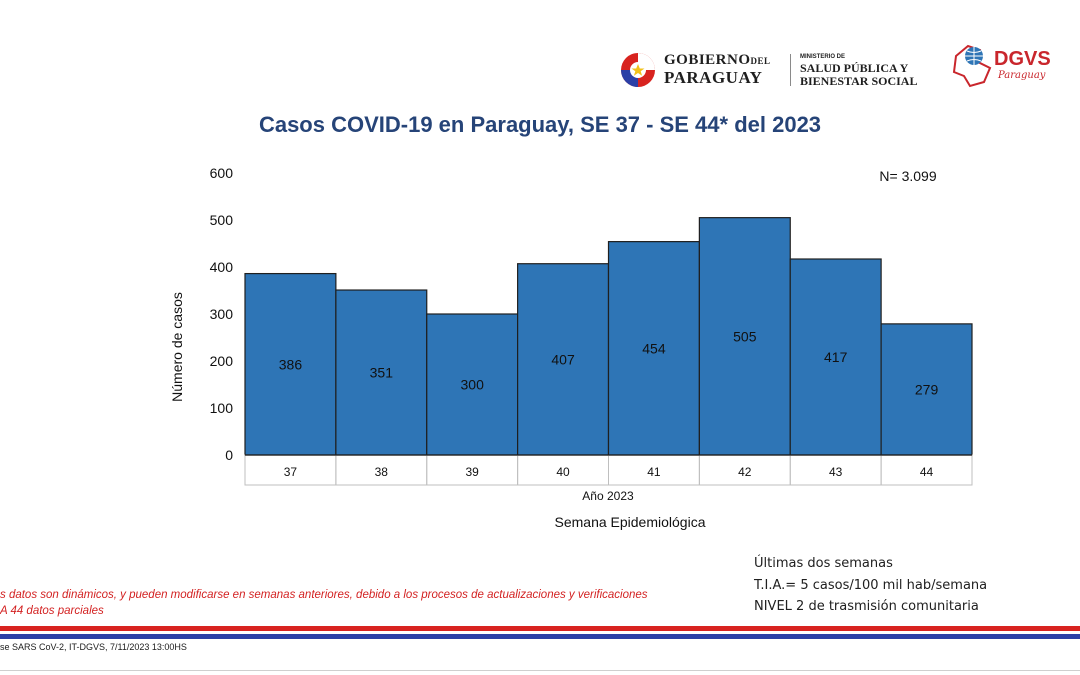 Image resolution: width=1080 pixels, height=675 pixels. I want to click on bar-value-label: 407, so click(563, 359).